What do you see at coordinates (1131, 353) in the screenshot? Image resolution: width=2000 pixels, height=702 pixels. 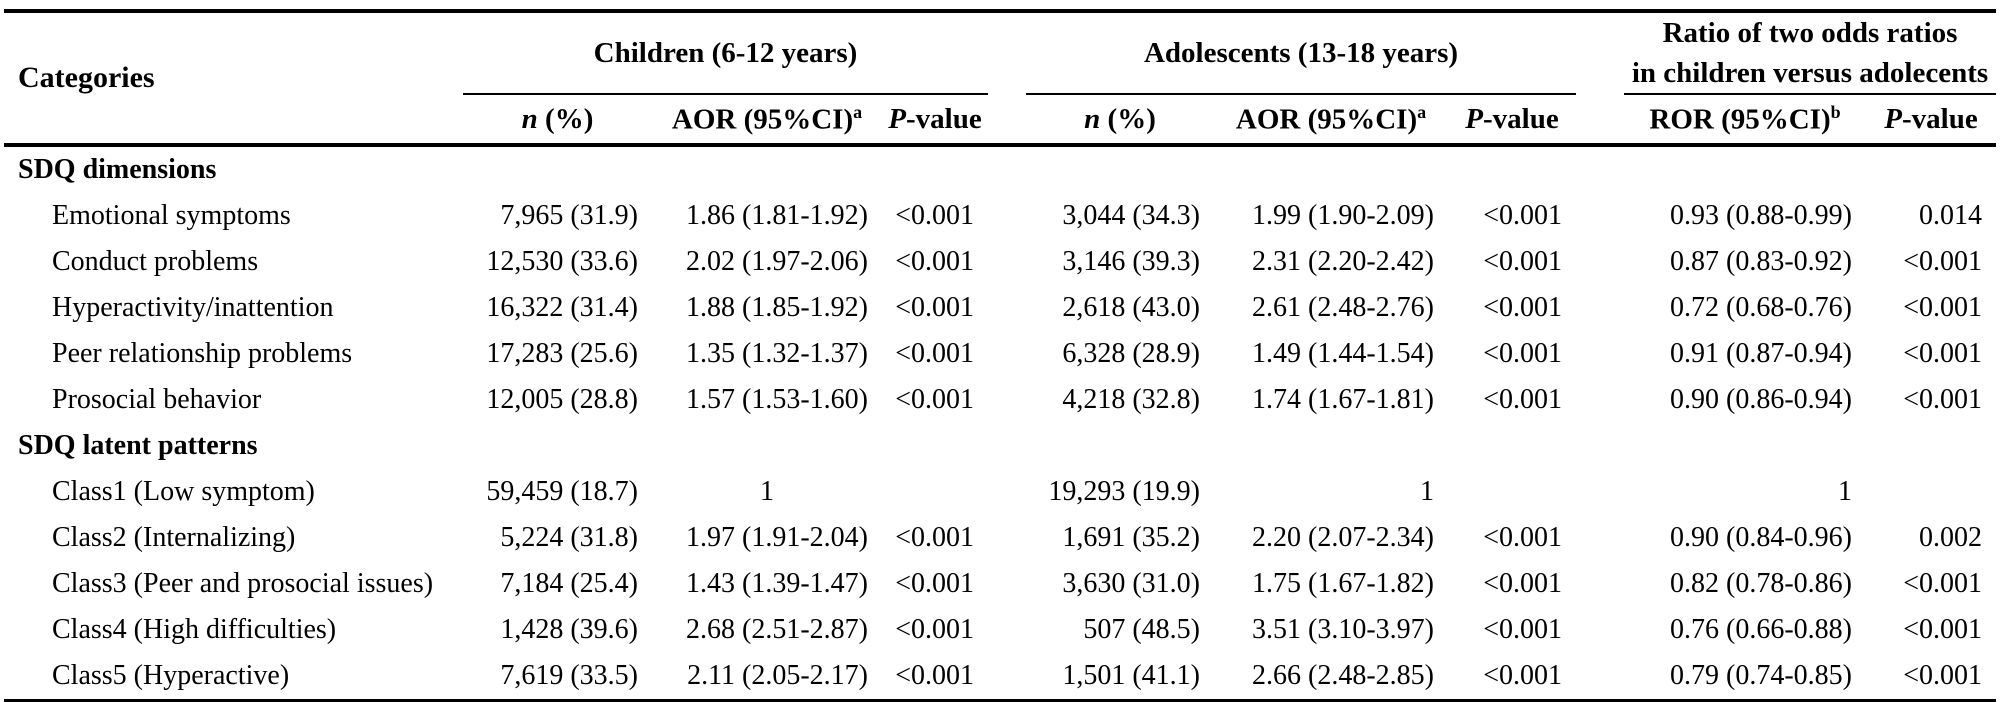 I see `cell-adolescents-n: 6,328 (28.9)` at bounding box center [1131, 353].